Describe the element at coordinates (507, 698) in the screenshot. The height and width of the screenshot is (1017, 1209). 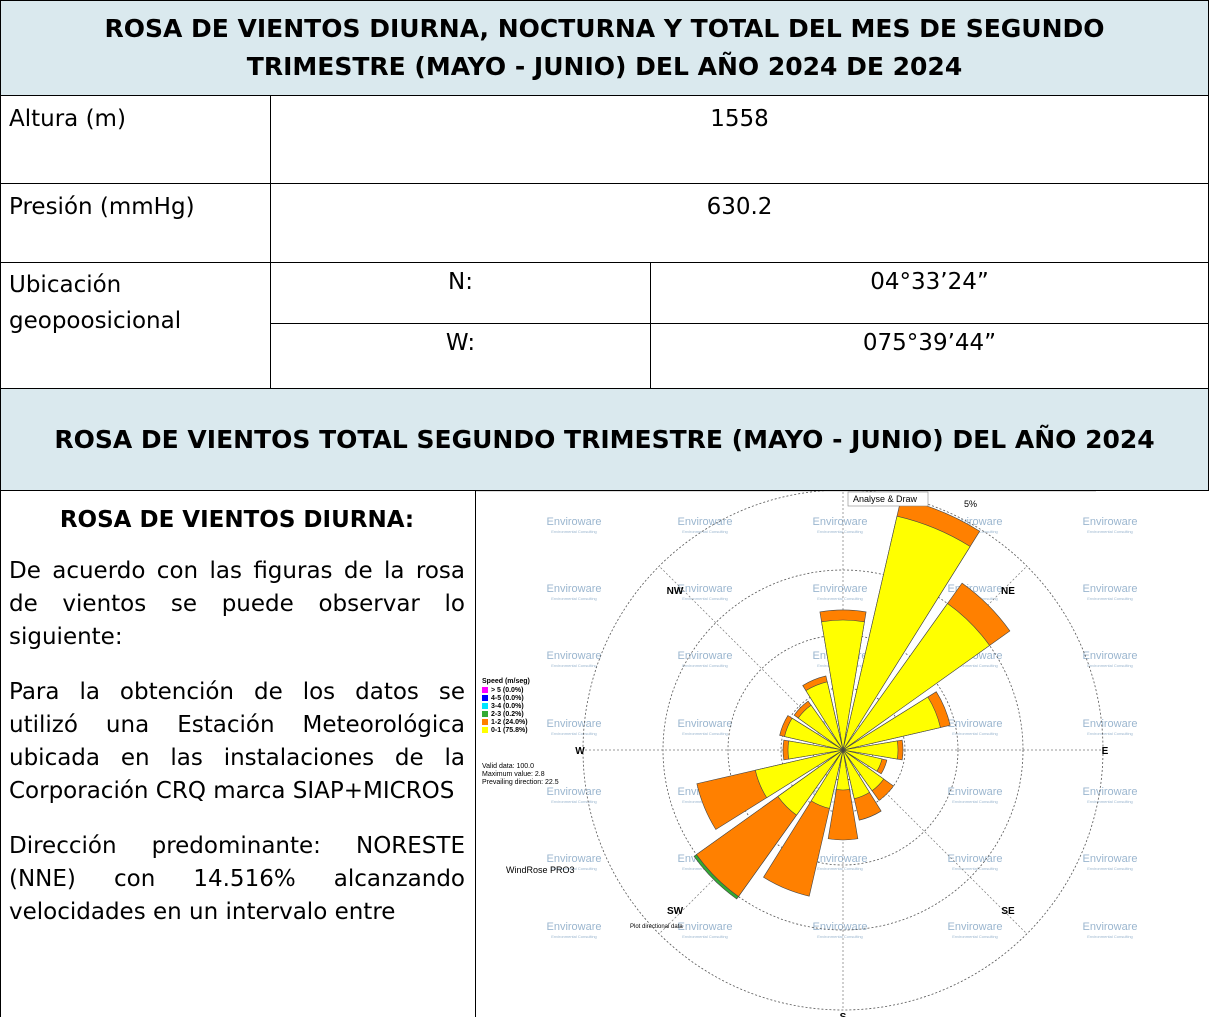
I see `legend-label: 4-5 (0.0%)` at that location.